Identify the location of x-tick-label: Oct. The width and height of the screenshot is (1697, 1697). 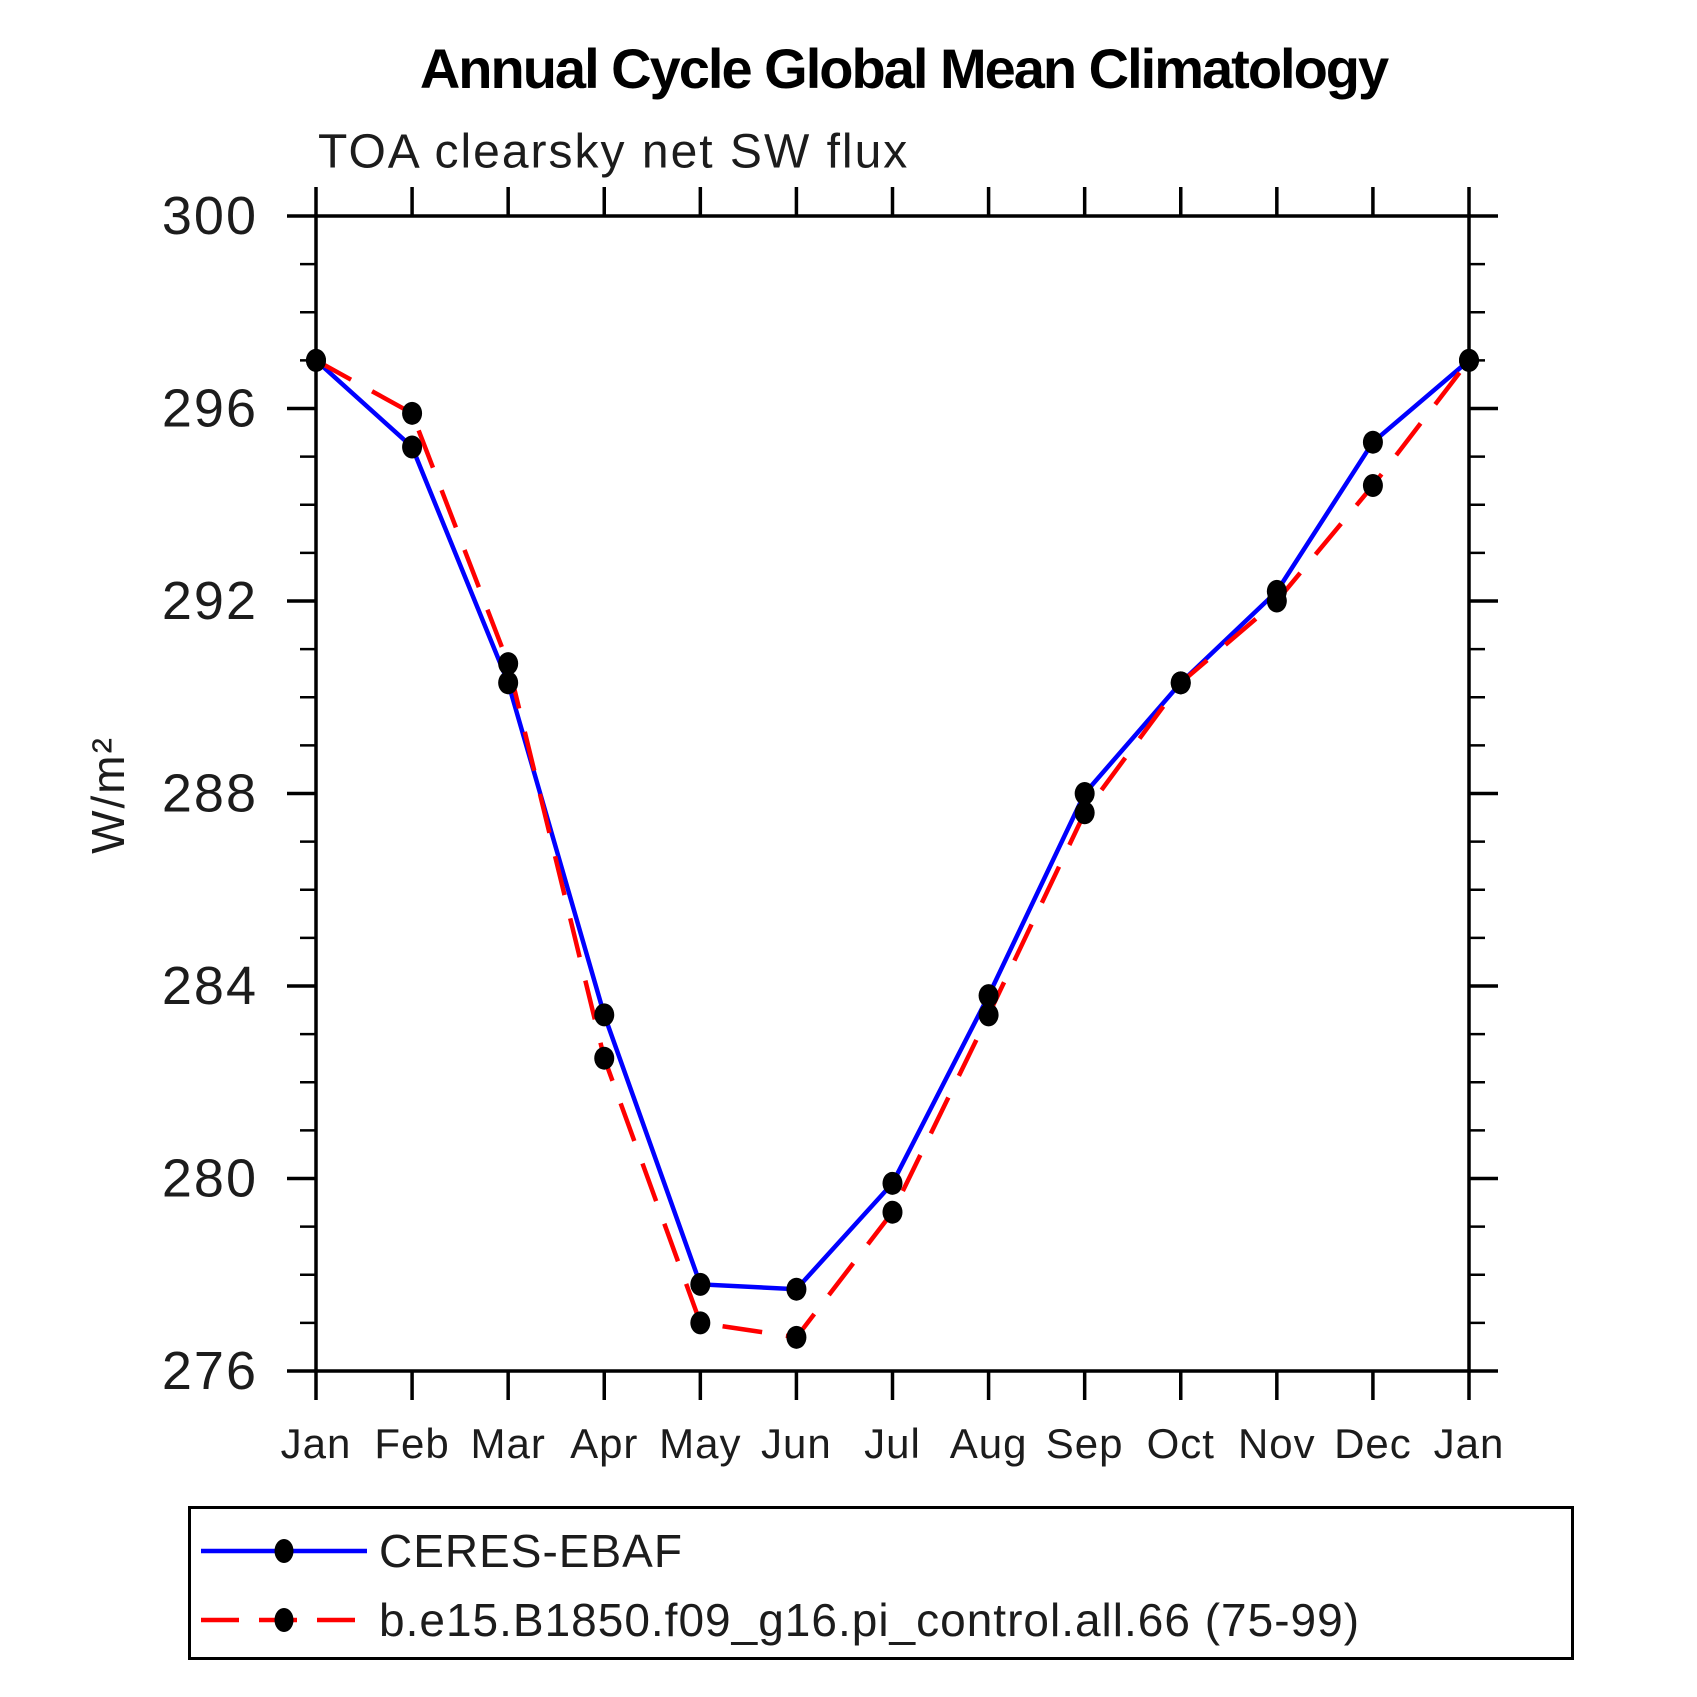
(1181, 1443).